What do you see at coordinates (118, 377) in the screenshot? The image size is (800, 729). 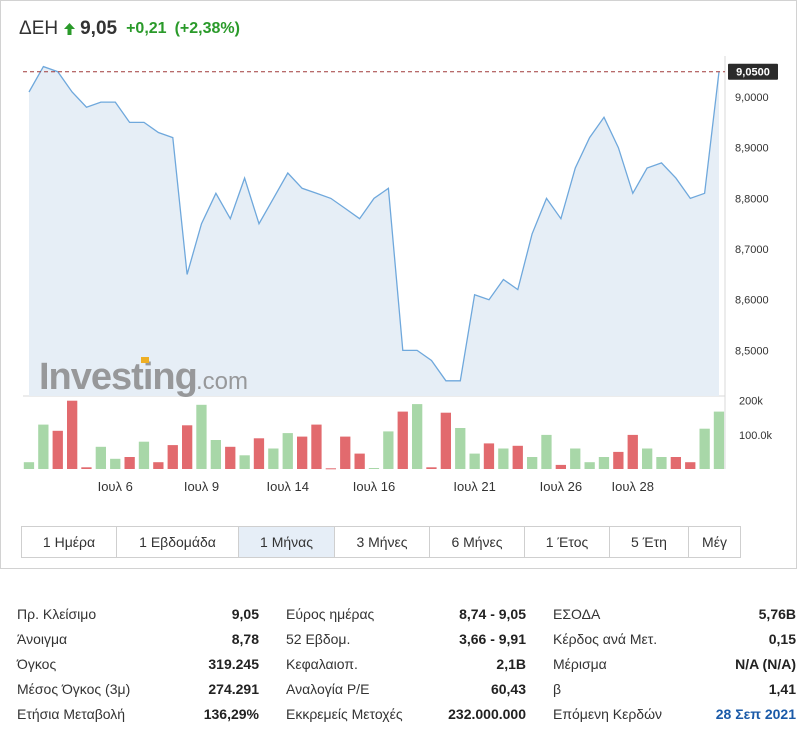 I see `logo-wordmark: Investing` at bounding box center [118, 377].